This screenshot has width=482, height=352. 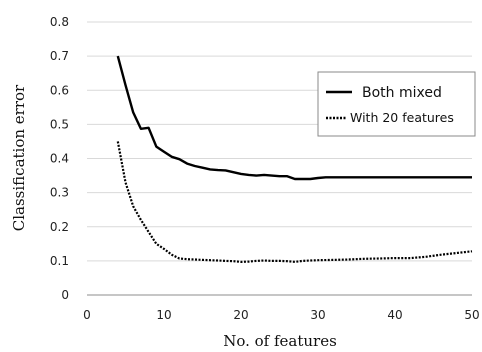 What do you see at coordinates (59, 261) in the screenshot?
I see `y-tick-label: 0.1` at bounding box center [59, 261].